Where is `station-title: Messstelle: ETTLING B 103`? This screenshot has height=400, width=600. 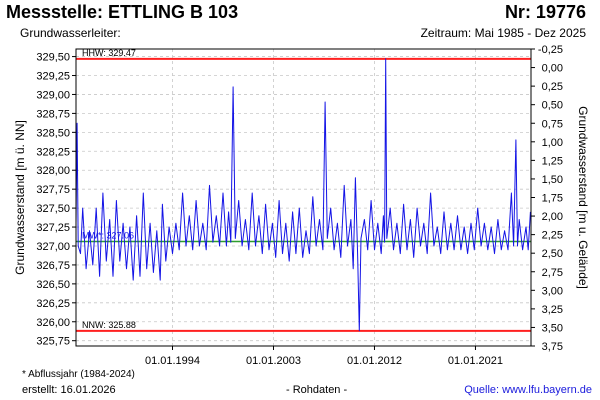 station-title: Messstelle: ETTLING B 103 is located at coordinates (122, 12).